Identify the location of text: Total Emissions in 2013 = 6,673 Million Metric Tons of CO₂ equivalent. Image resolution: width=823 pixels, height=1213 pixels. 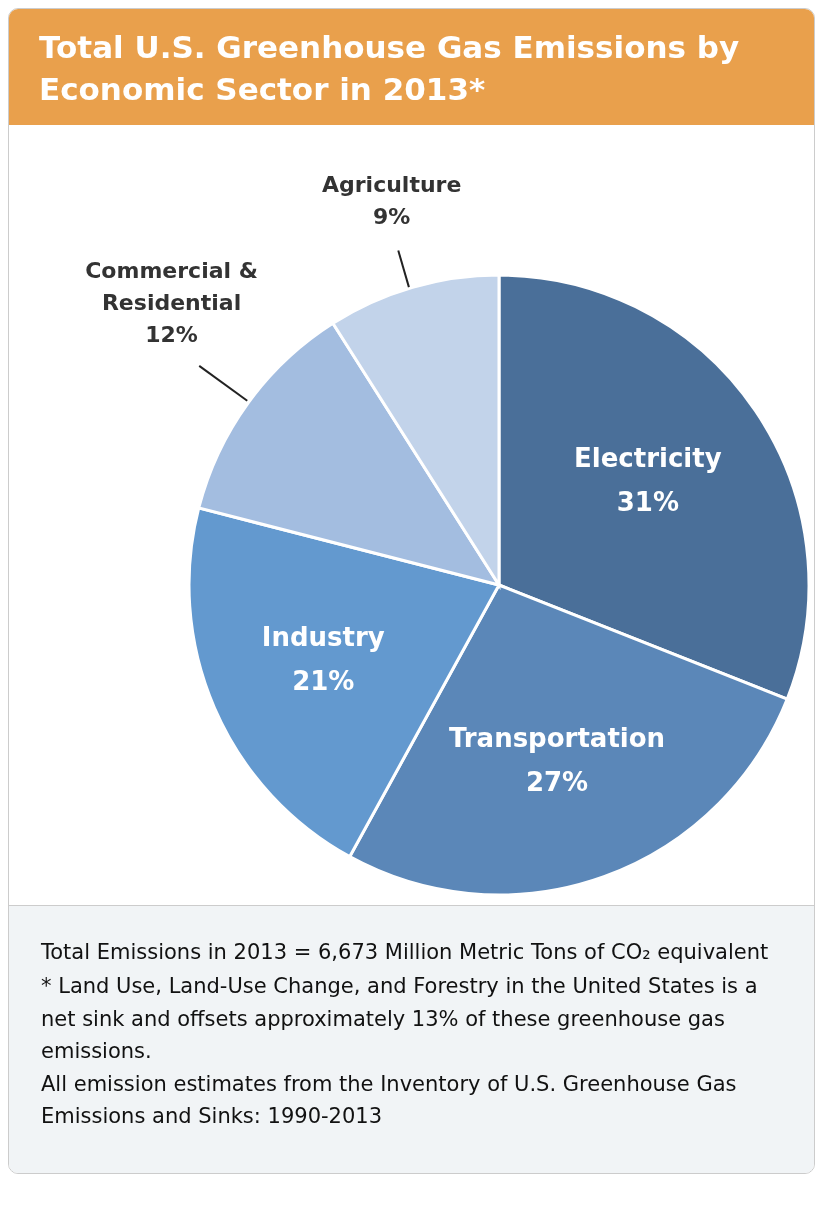
(405, 951).